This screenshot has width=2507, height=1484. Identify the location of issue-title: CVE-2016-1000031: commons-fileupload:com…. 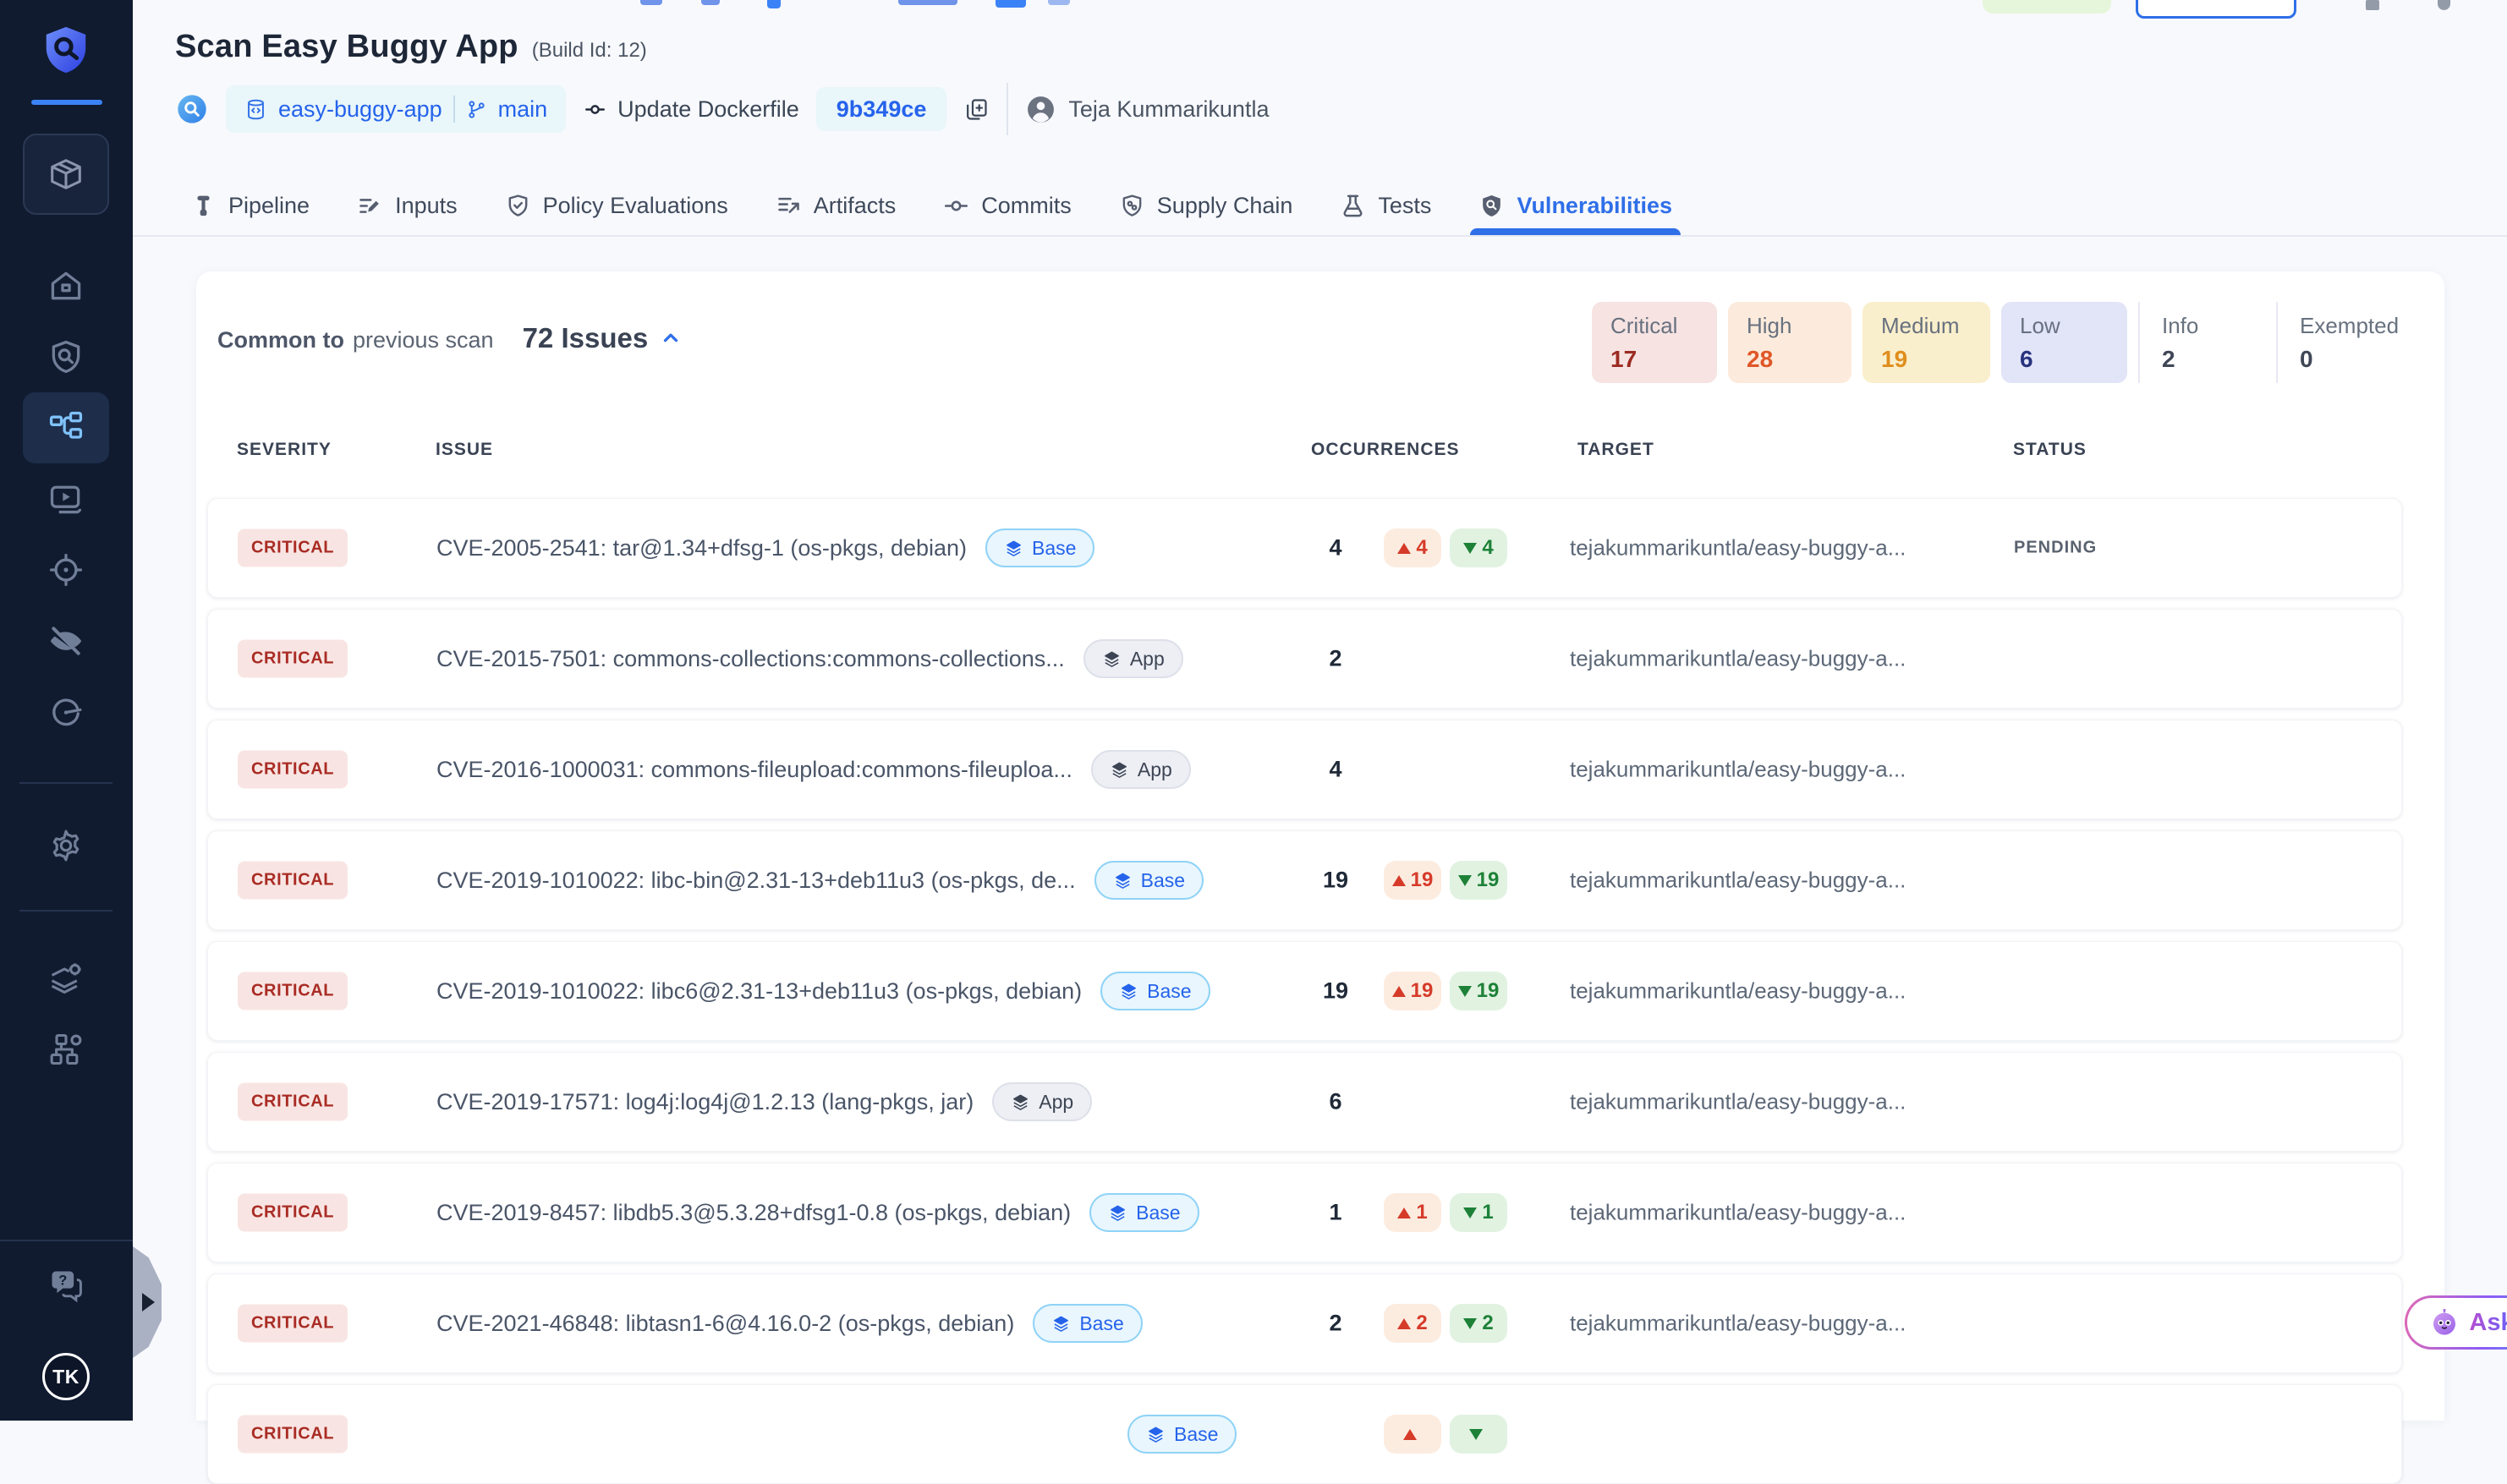
(754, 769).